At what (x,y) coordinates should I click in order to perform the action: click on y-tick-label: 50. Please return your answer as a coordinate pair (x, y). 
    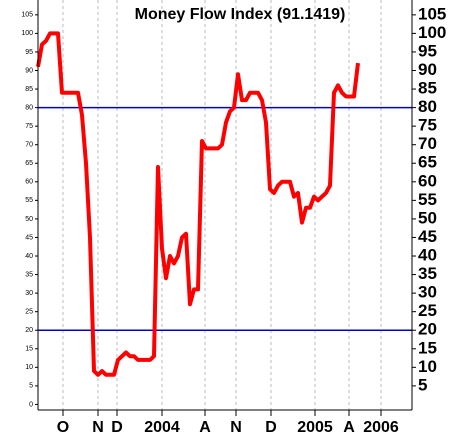
    Looking at the image, I should click on (29, 219).